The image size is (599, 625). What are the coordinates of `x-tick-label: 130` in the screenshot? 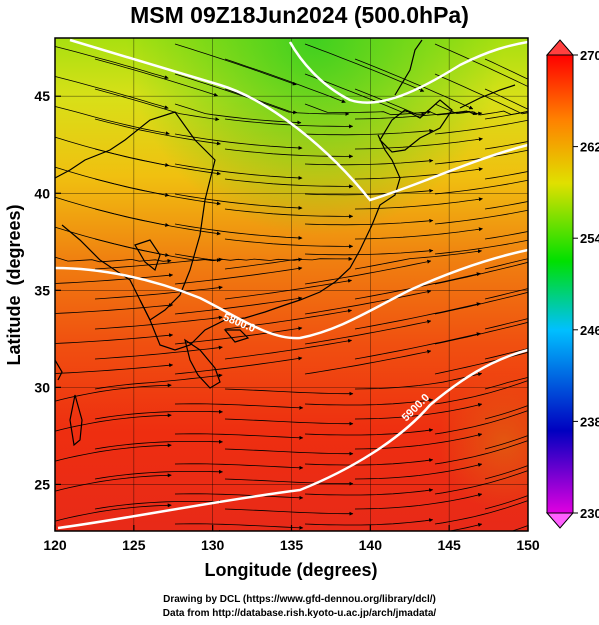 It's located at (213, 545).